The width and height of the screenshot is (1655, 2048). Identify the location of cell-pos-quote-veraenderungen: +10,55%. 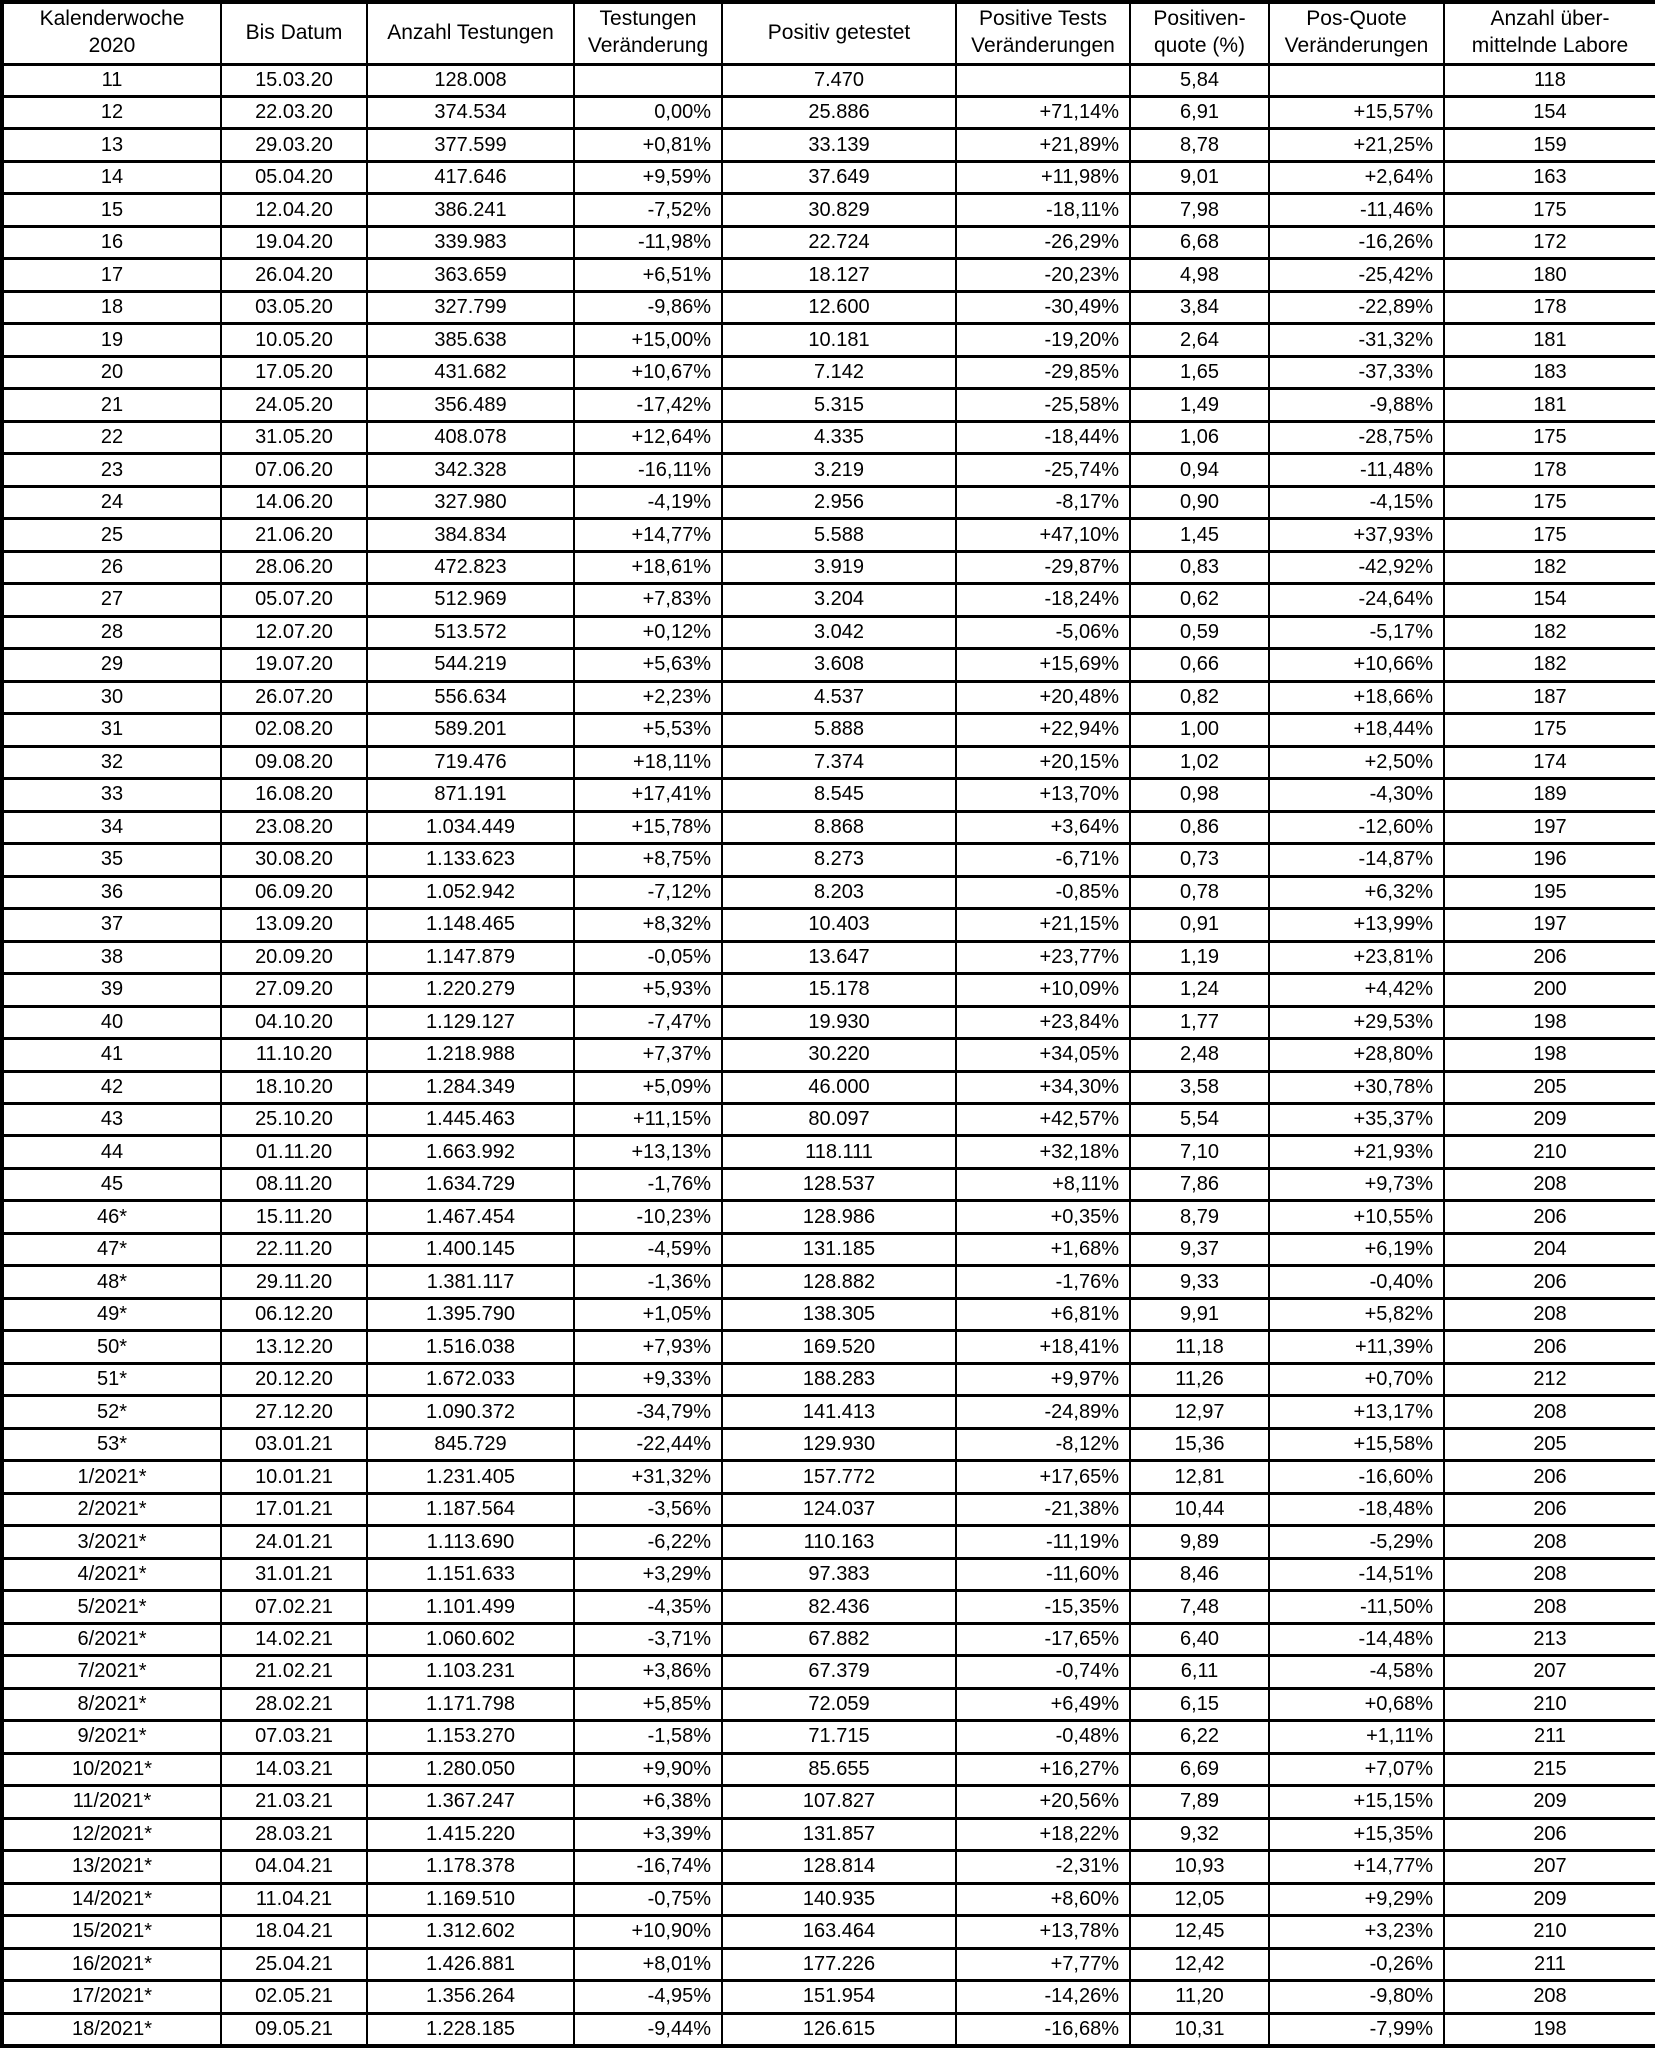
(1356, 1217).